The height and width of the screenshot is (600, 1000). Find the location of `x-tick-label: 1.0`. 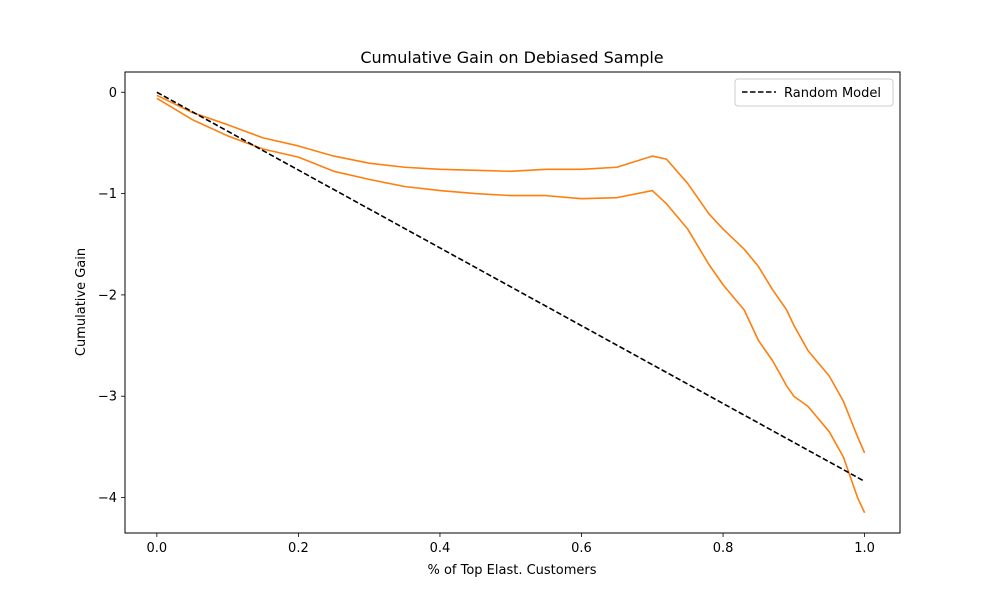

x-tick-label: 1.0 is located at coordinates (864, 548).